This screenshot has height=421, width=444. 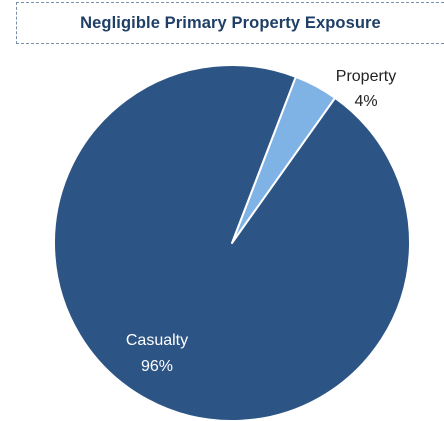 I want to click on slice-value-casualty: 96%, so click(x=157, y=366).